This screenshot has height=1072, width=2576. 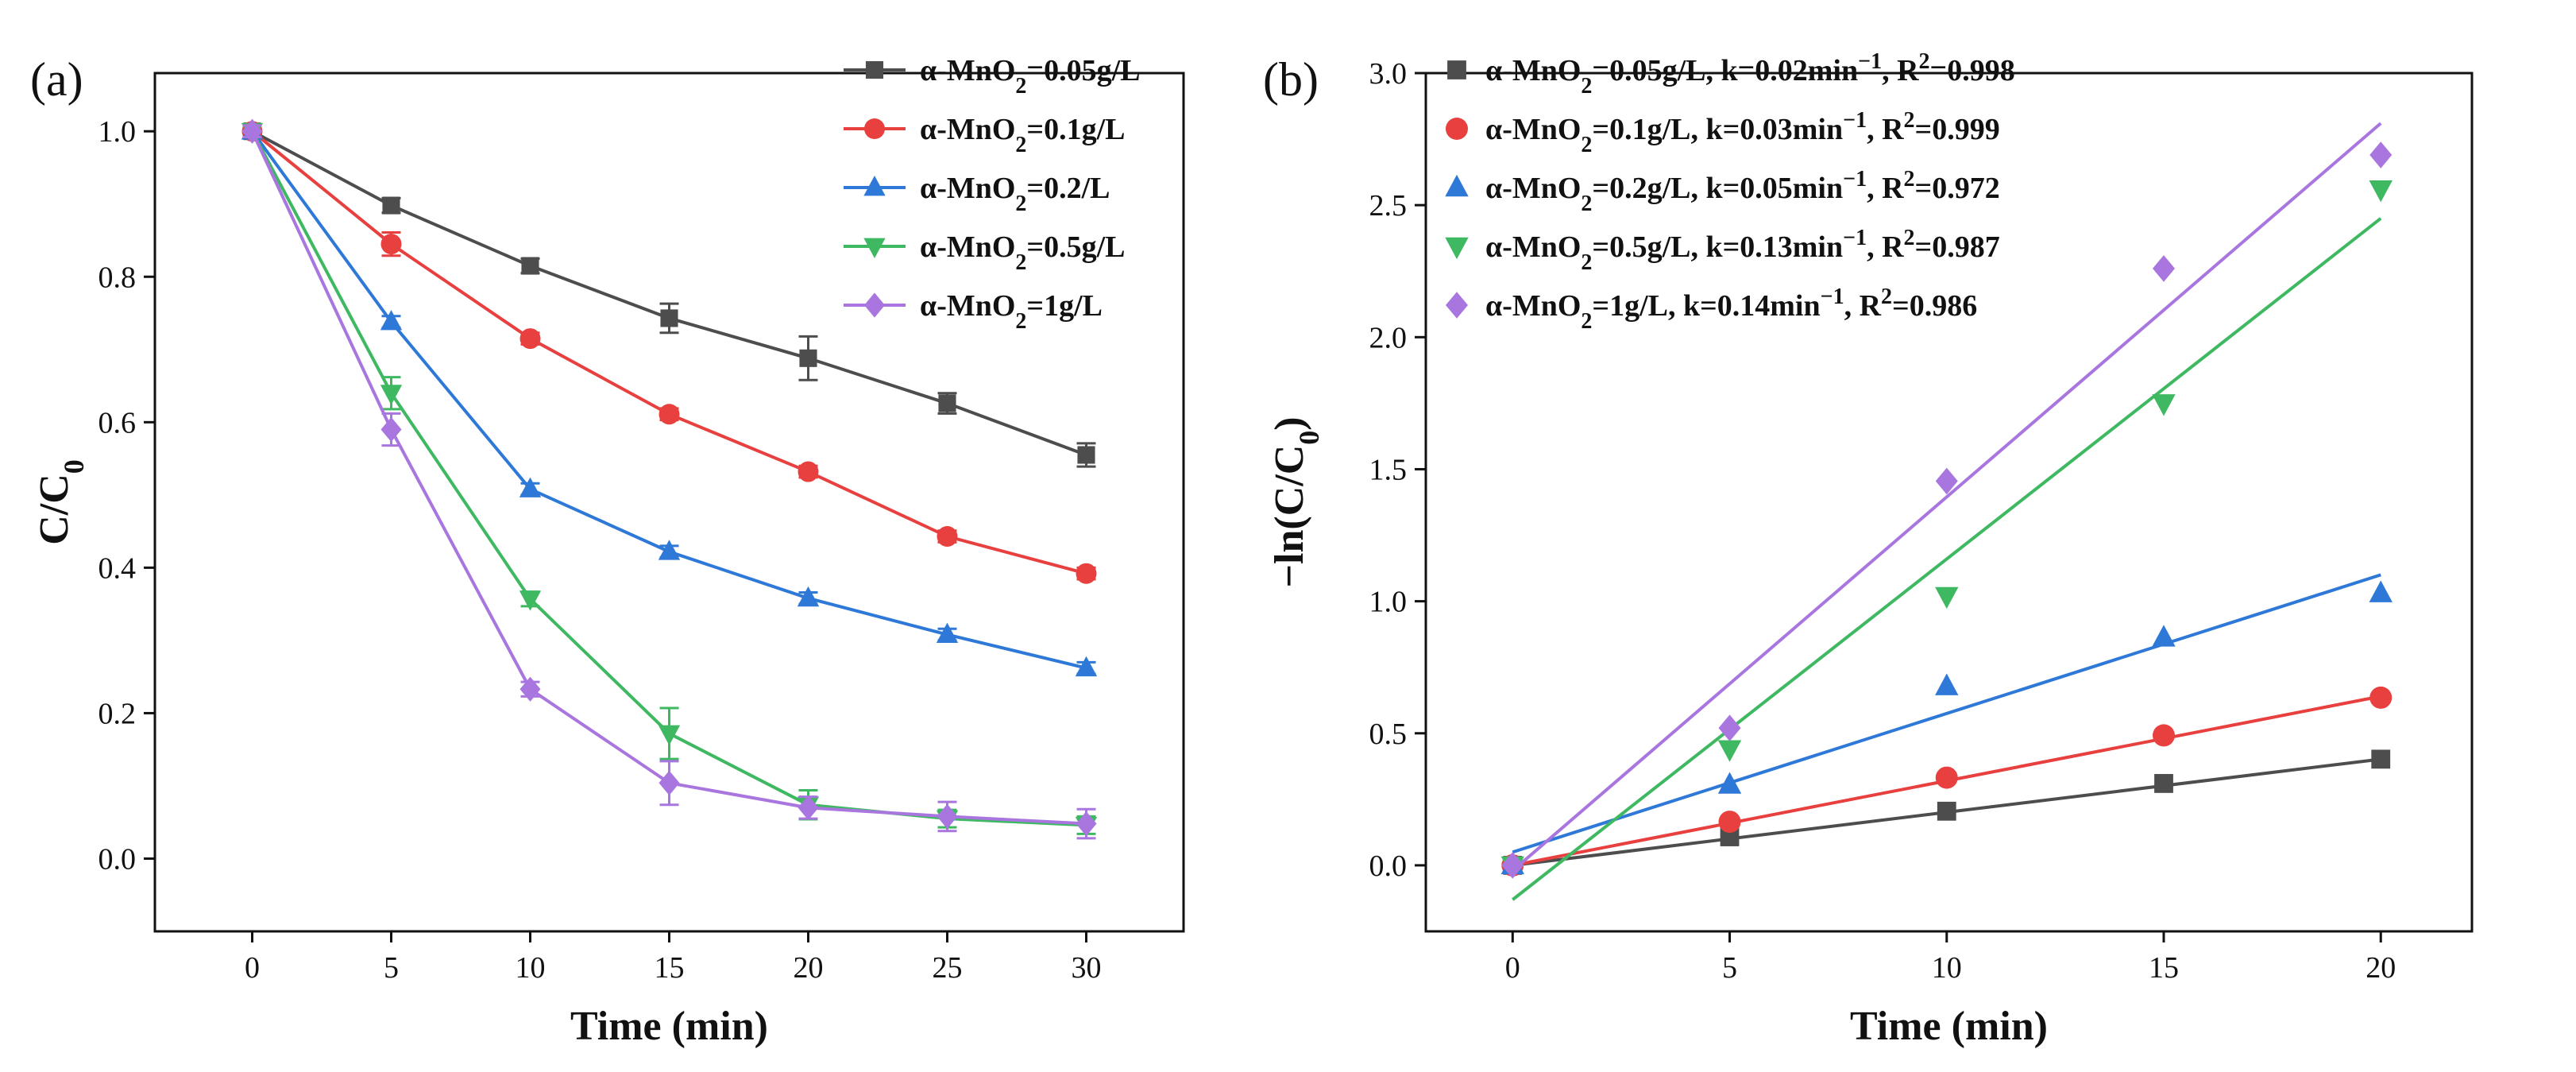 What do you see at coordinates (1935, 306) in the screenshot?
I see `legend-label-r-value: =0.986` at bounding box center [1935, 306].